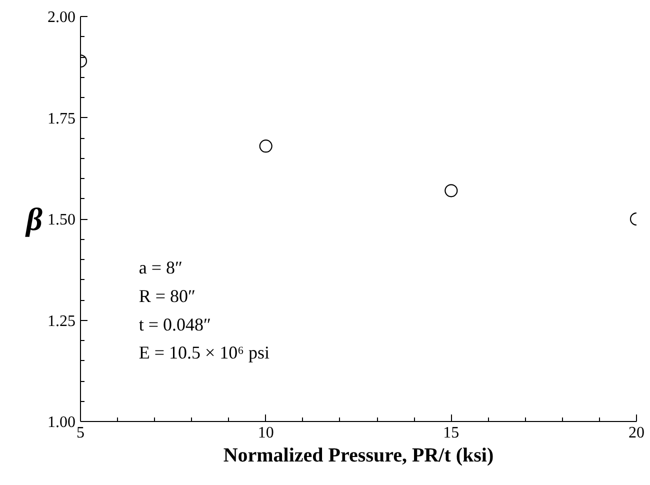  Describe the element at coordinates (451, 433) in the screenshot. I see `x-tick-label: 15` at that location.